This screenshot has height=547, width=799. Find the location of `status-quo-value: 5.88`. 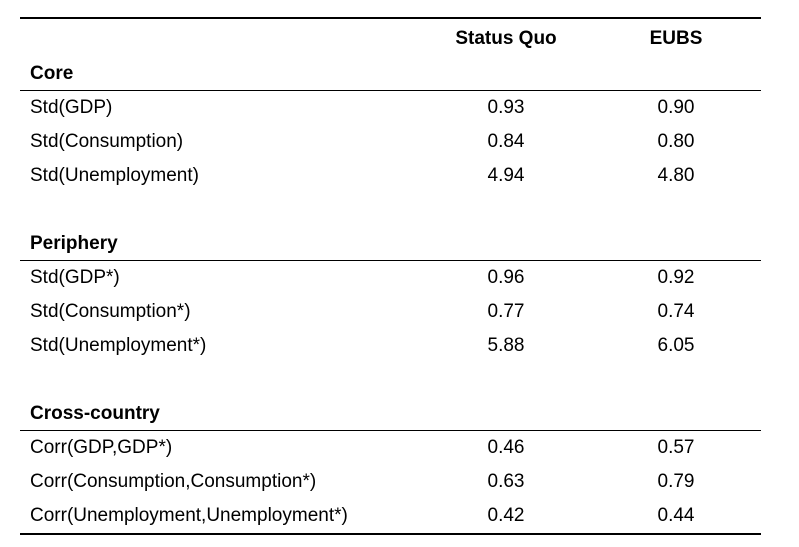

status-quo-value: 5.88 is located at coordinates (506, 345).